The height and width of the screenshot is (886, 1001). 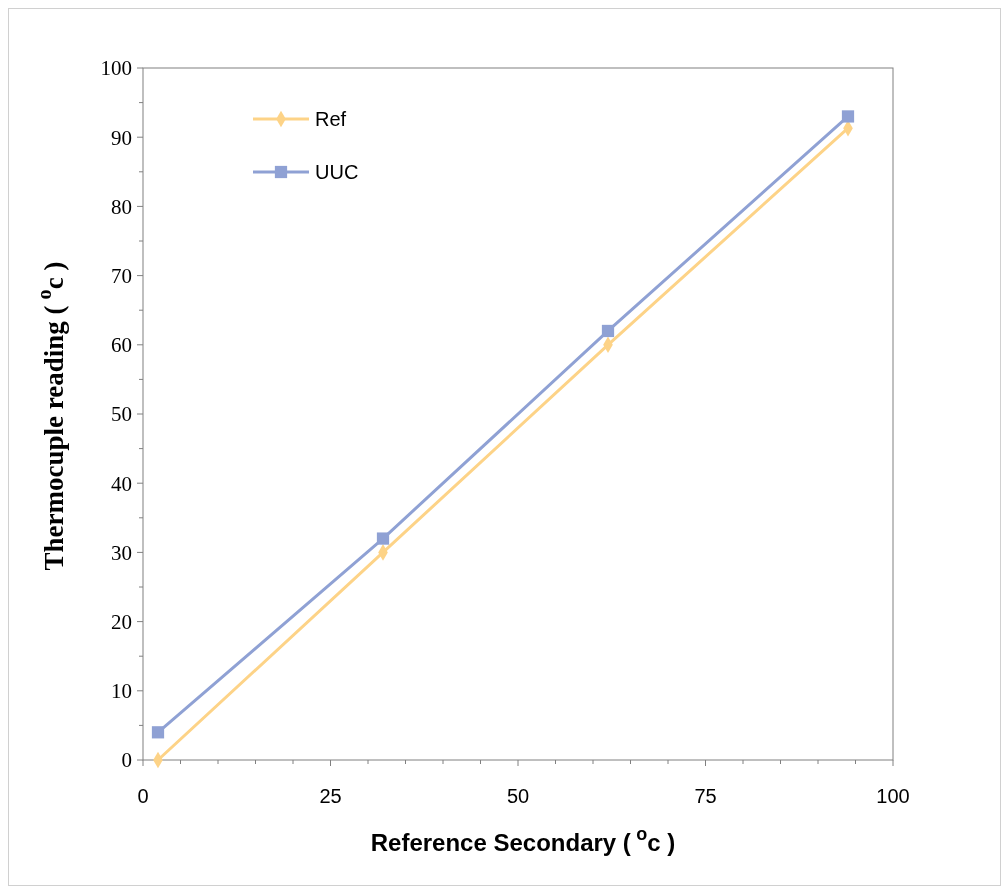 I want to click on y-tick-label: 90, so click(x=121, y=137).